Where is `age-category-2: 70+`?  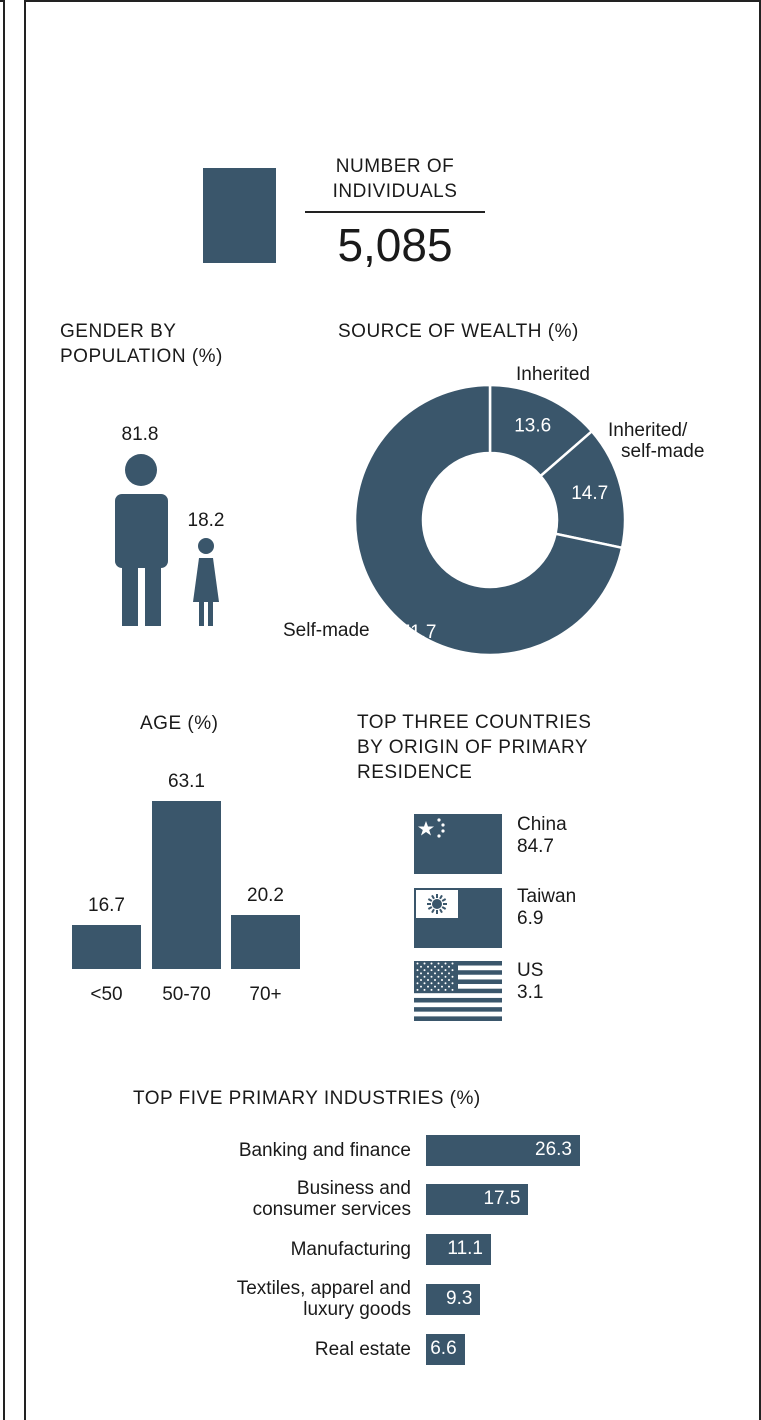 age-category-2: 70+ is located at coordinates (265, 994).